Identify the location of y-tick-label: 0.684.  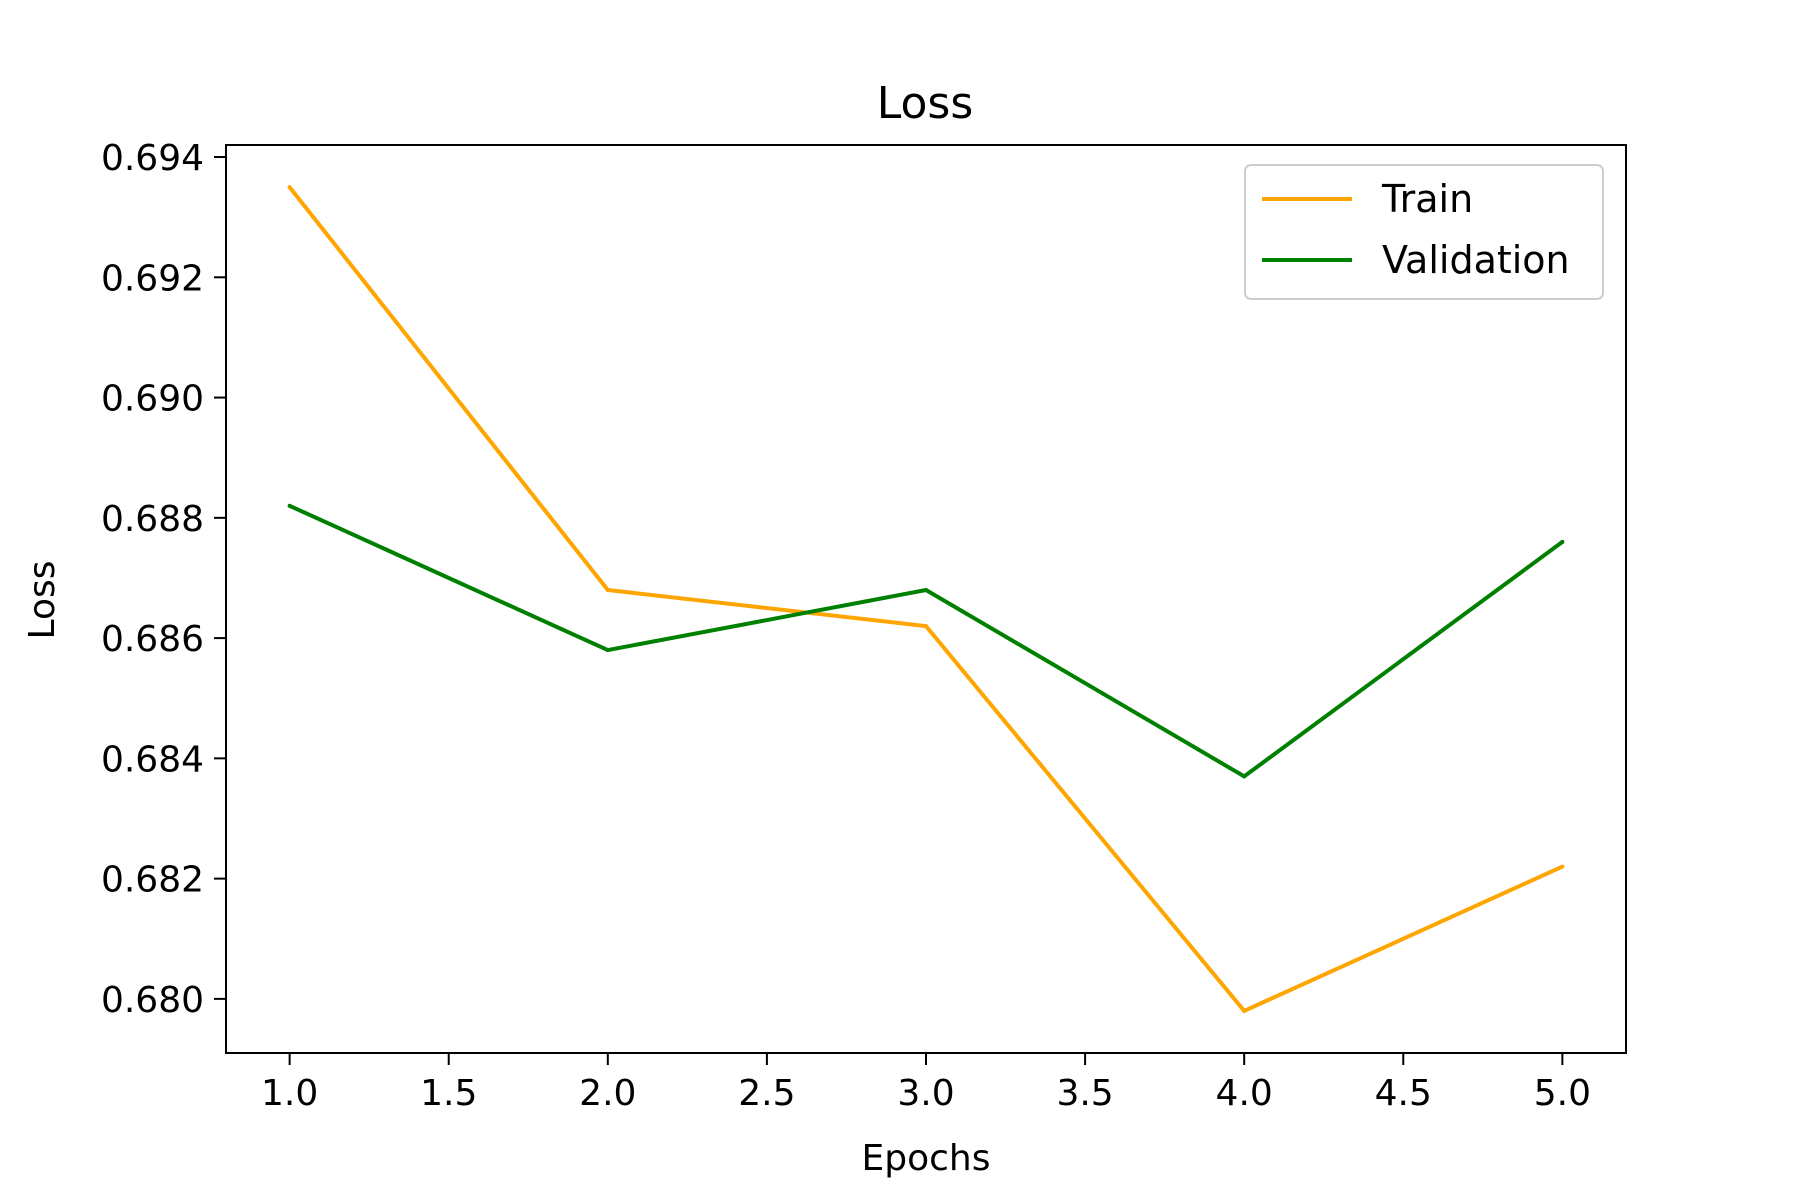
(152, 759).